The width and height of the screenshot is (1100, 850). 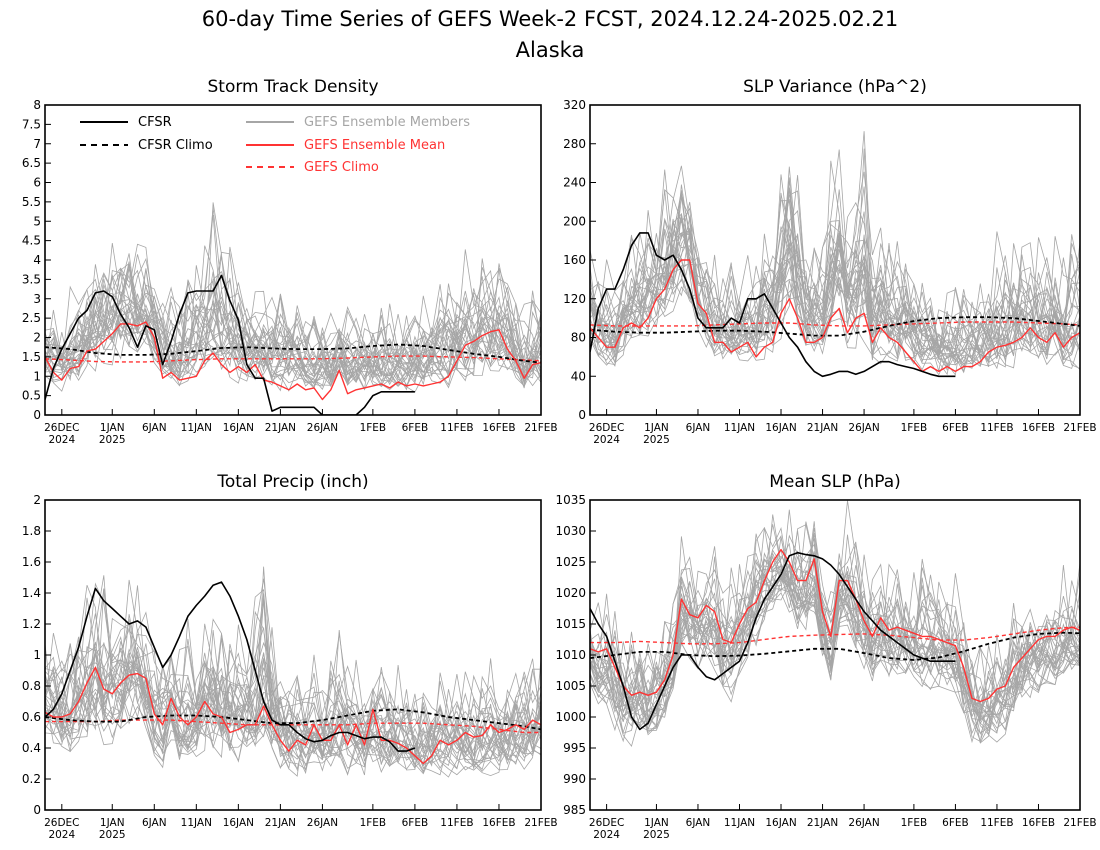 What do you see at coordinates (570, 717) in the screenshot?
I see `y-tick-label: 1000` at bounding box center [570, 717].